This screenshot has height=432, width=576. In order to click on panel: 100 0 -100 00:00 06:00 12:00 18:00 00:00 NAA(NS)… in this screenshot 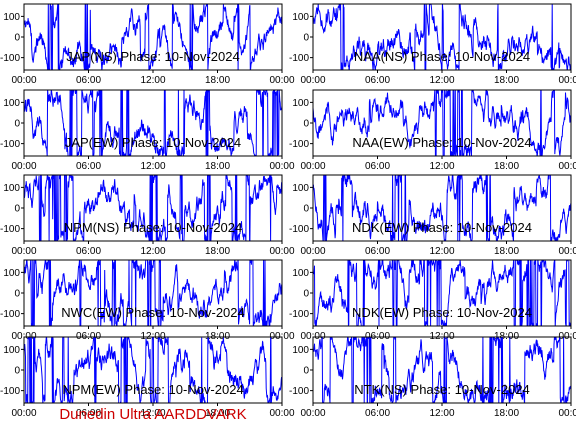, I will do `click(432, 44)`.